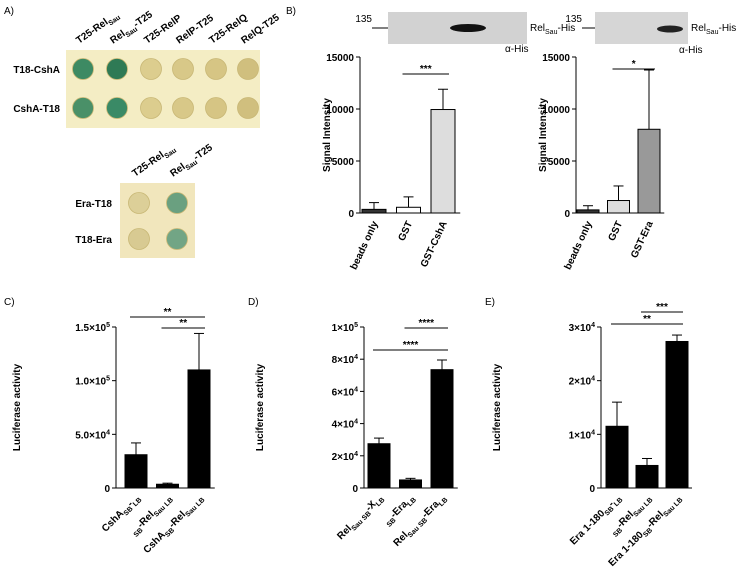 This screenshot has height=567, width=741. Describe the element at coordinates (345, 360) in the screenshot. I see `y-tick-label: 8×10⁴` at that location.